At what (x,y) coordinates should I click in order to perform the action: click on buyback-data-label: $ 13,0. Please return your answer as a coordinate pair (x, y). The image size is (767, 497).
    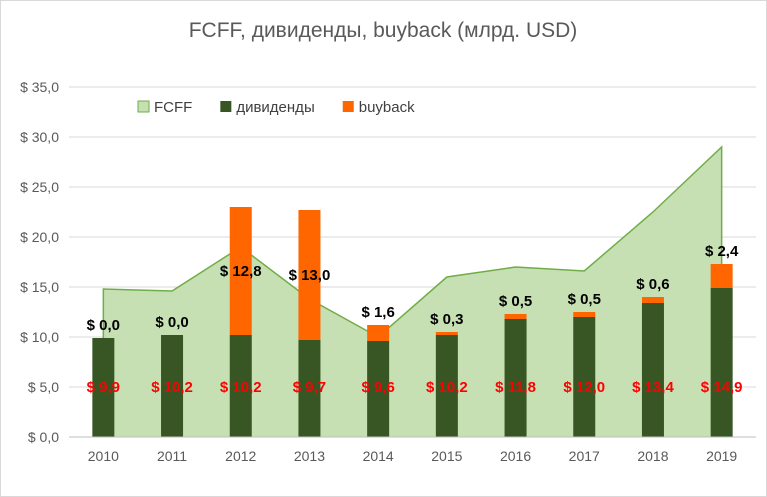
    Looking at the image, I should click on (310, 275).